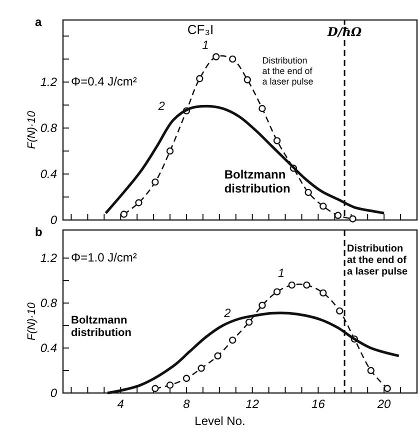 The height and width of the screenshot is (434, 419). I want to click on chart-title: b, so click(38, 232).